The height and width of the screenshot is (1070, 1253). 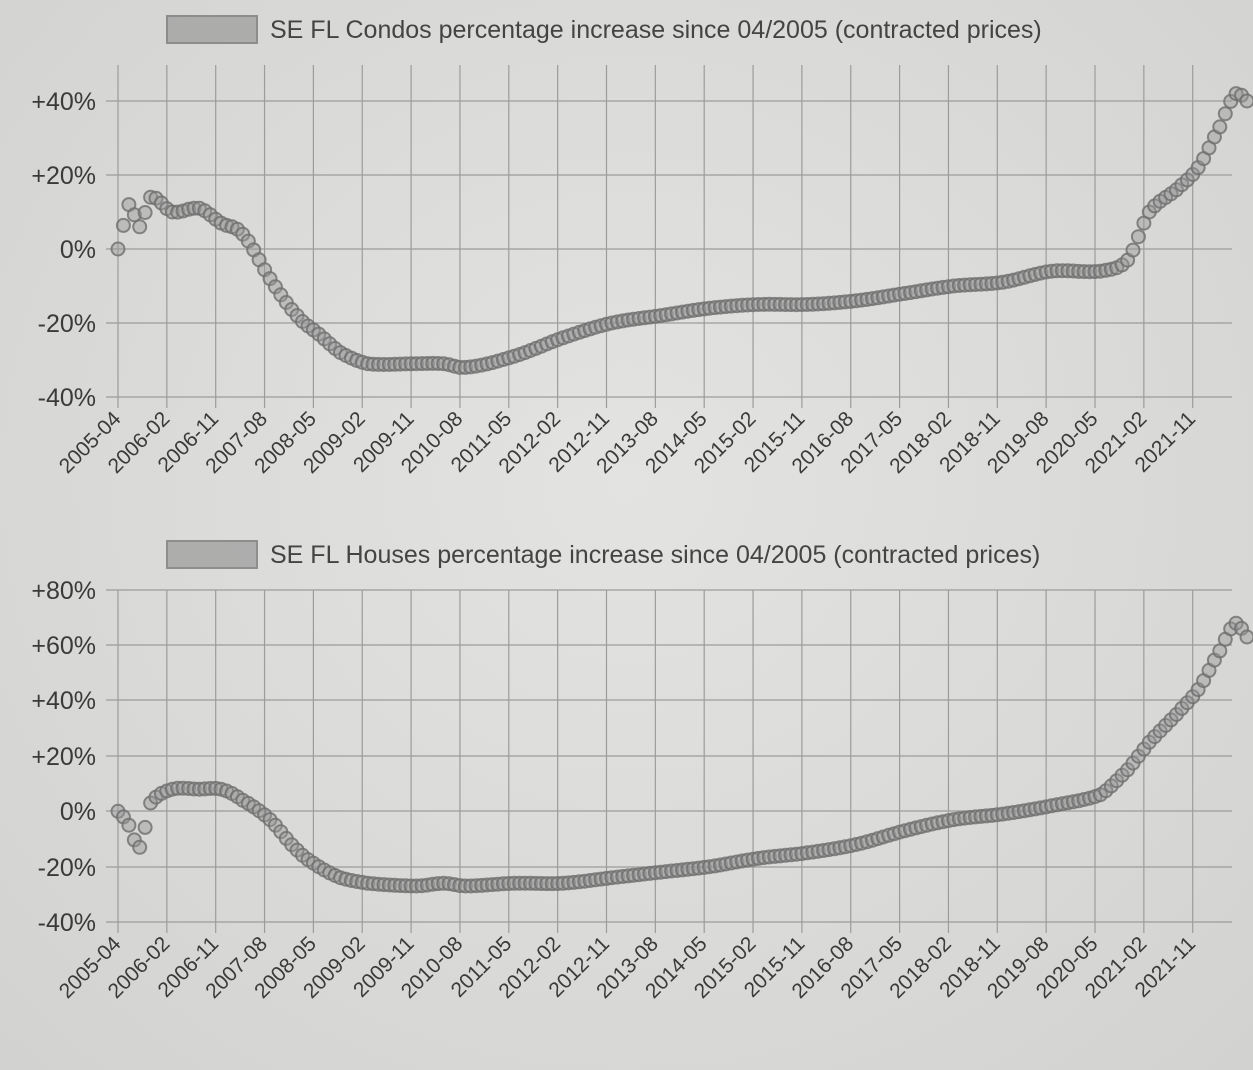 What do you see at coordinates (63, 646) in the screenshot?
I see `y-tick-label: +60%` at bounding box center [63, 646].